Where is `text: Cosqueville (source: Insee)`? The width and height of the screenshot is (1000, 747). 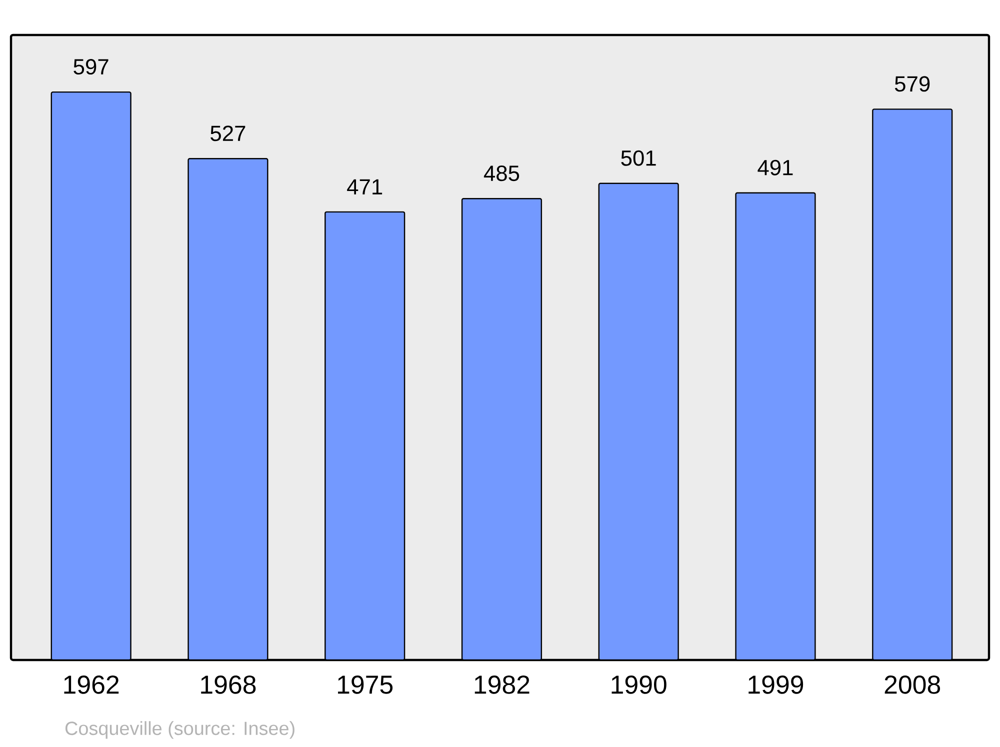 text: Cosqueville (source: Insee) is located at coordinates (179, 730).